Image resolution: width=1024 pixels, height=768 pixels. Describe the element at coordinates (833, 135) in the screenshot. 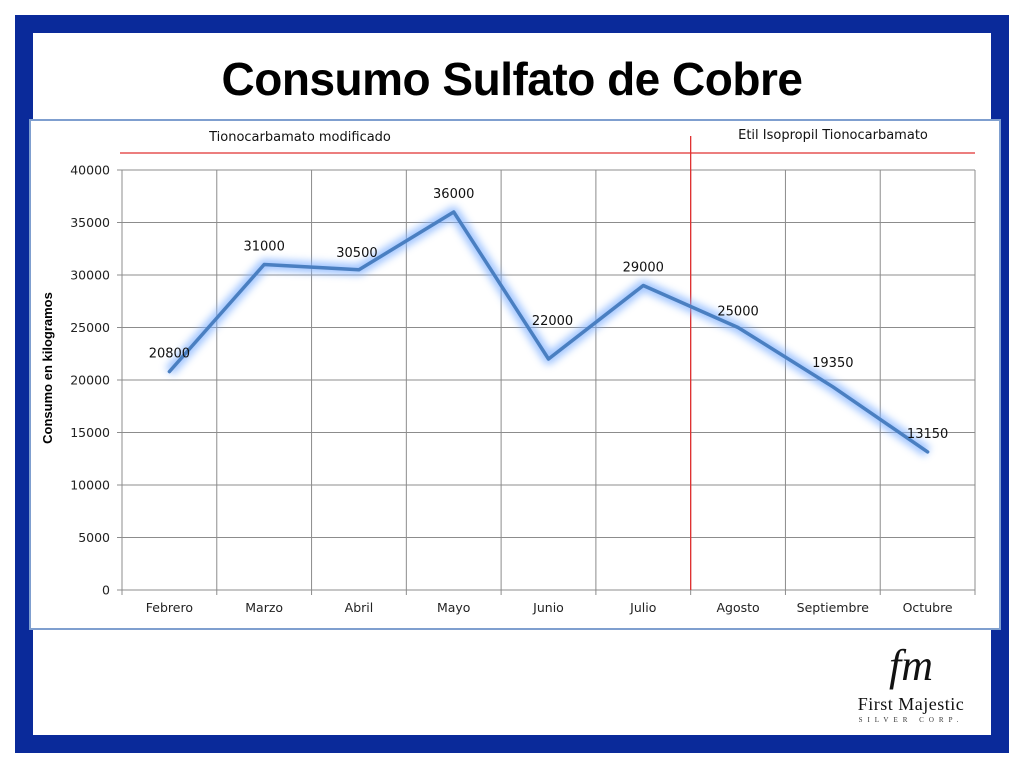

I see `region-label-etil-isopropil: Etil Isopropil Tionocarbamato` at that location.